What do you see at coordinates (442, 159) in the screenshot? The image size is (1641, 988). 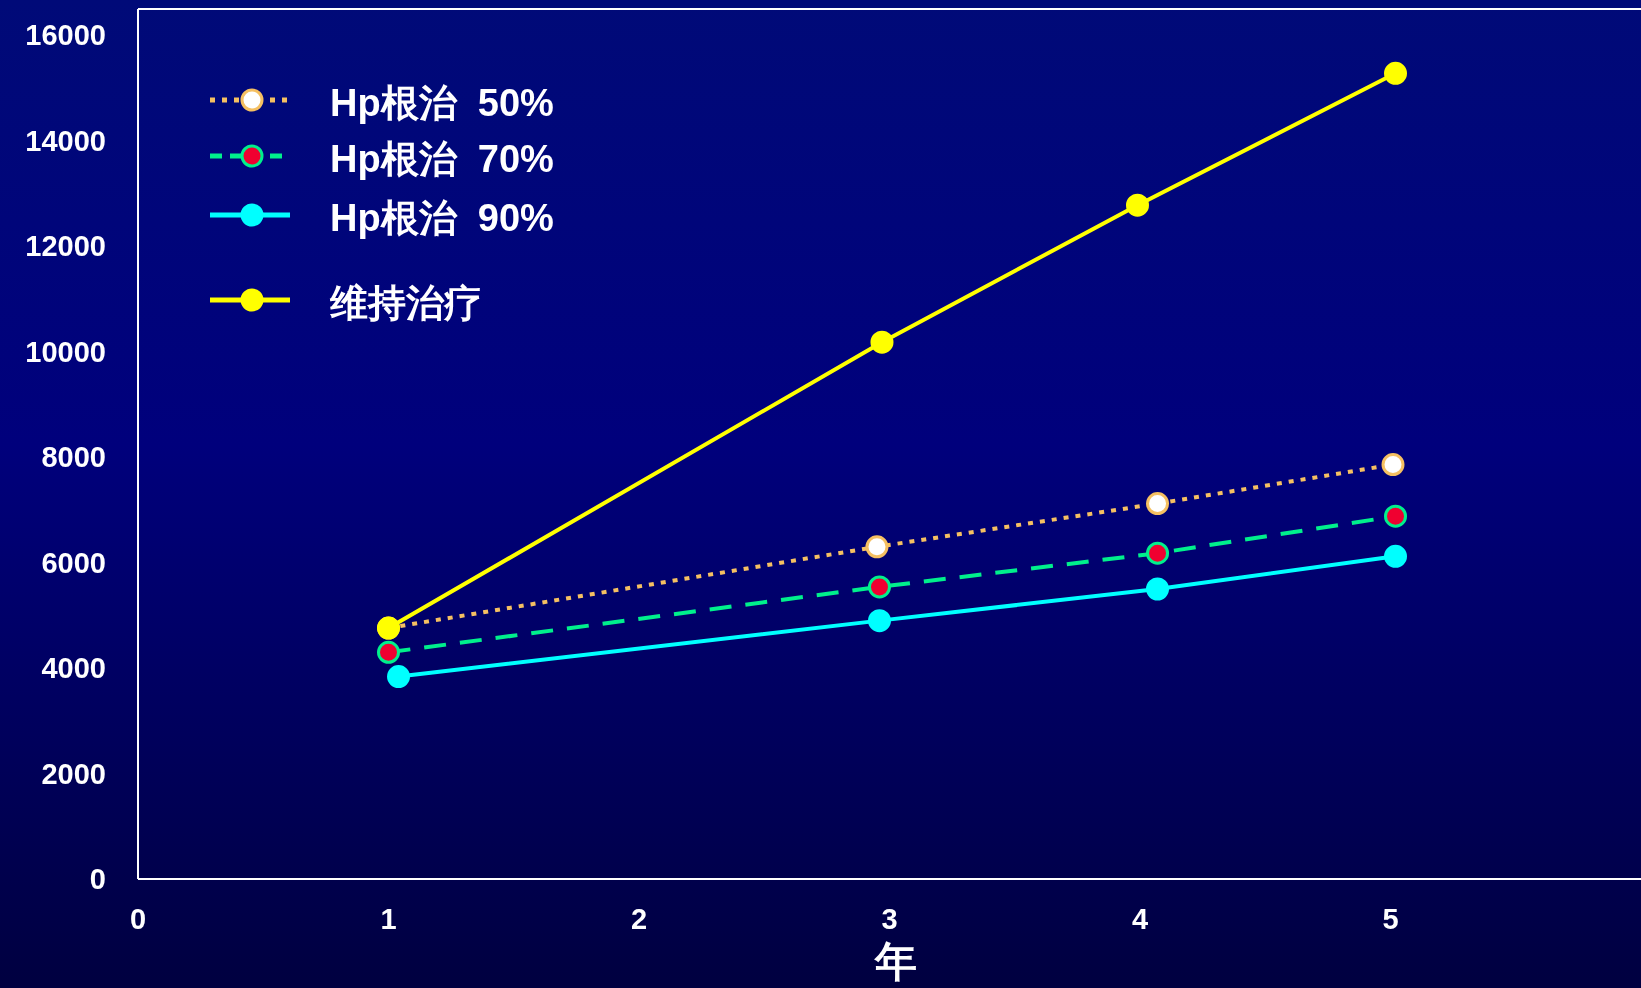 I see `legend-label: Hp根治 70%` at bounding box center [442, 159].